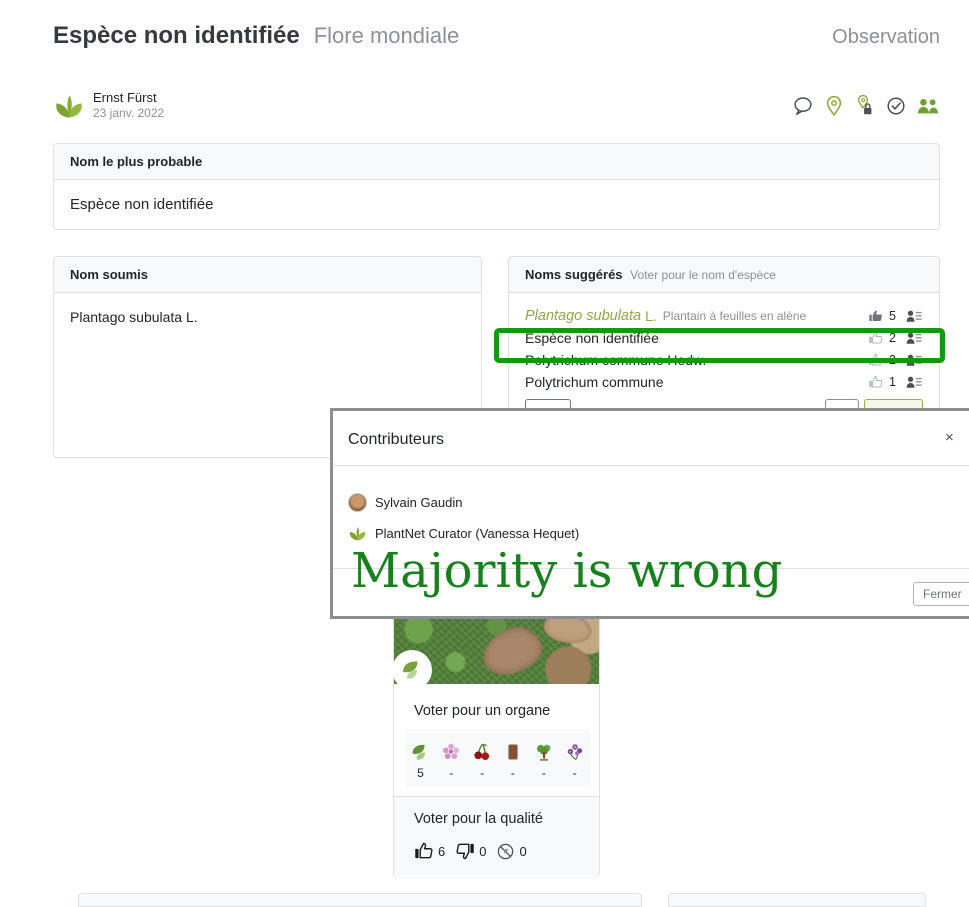  I want to click on species-link: Plantago subulata, so click(583, 316).